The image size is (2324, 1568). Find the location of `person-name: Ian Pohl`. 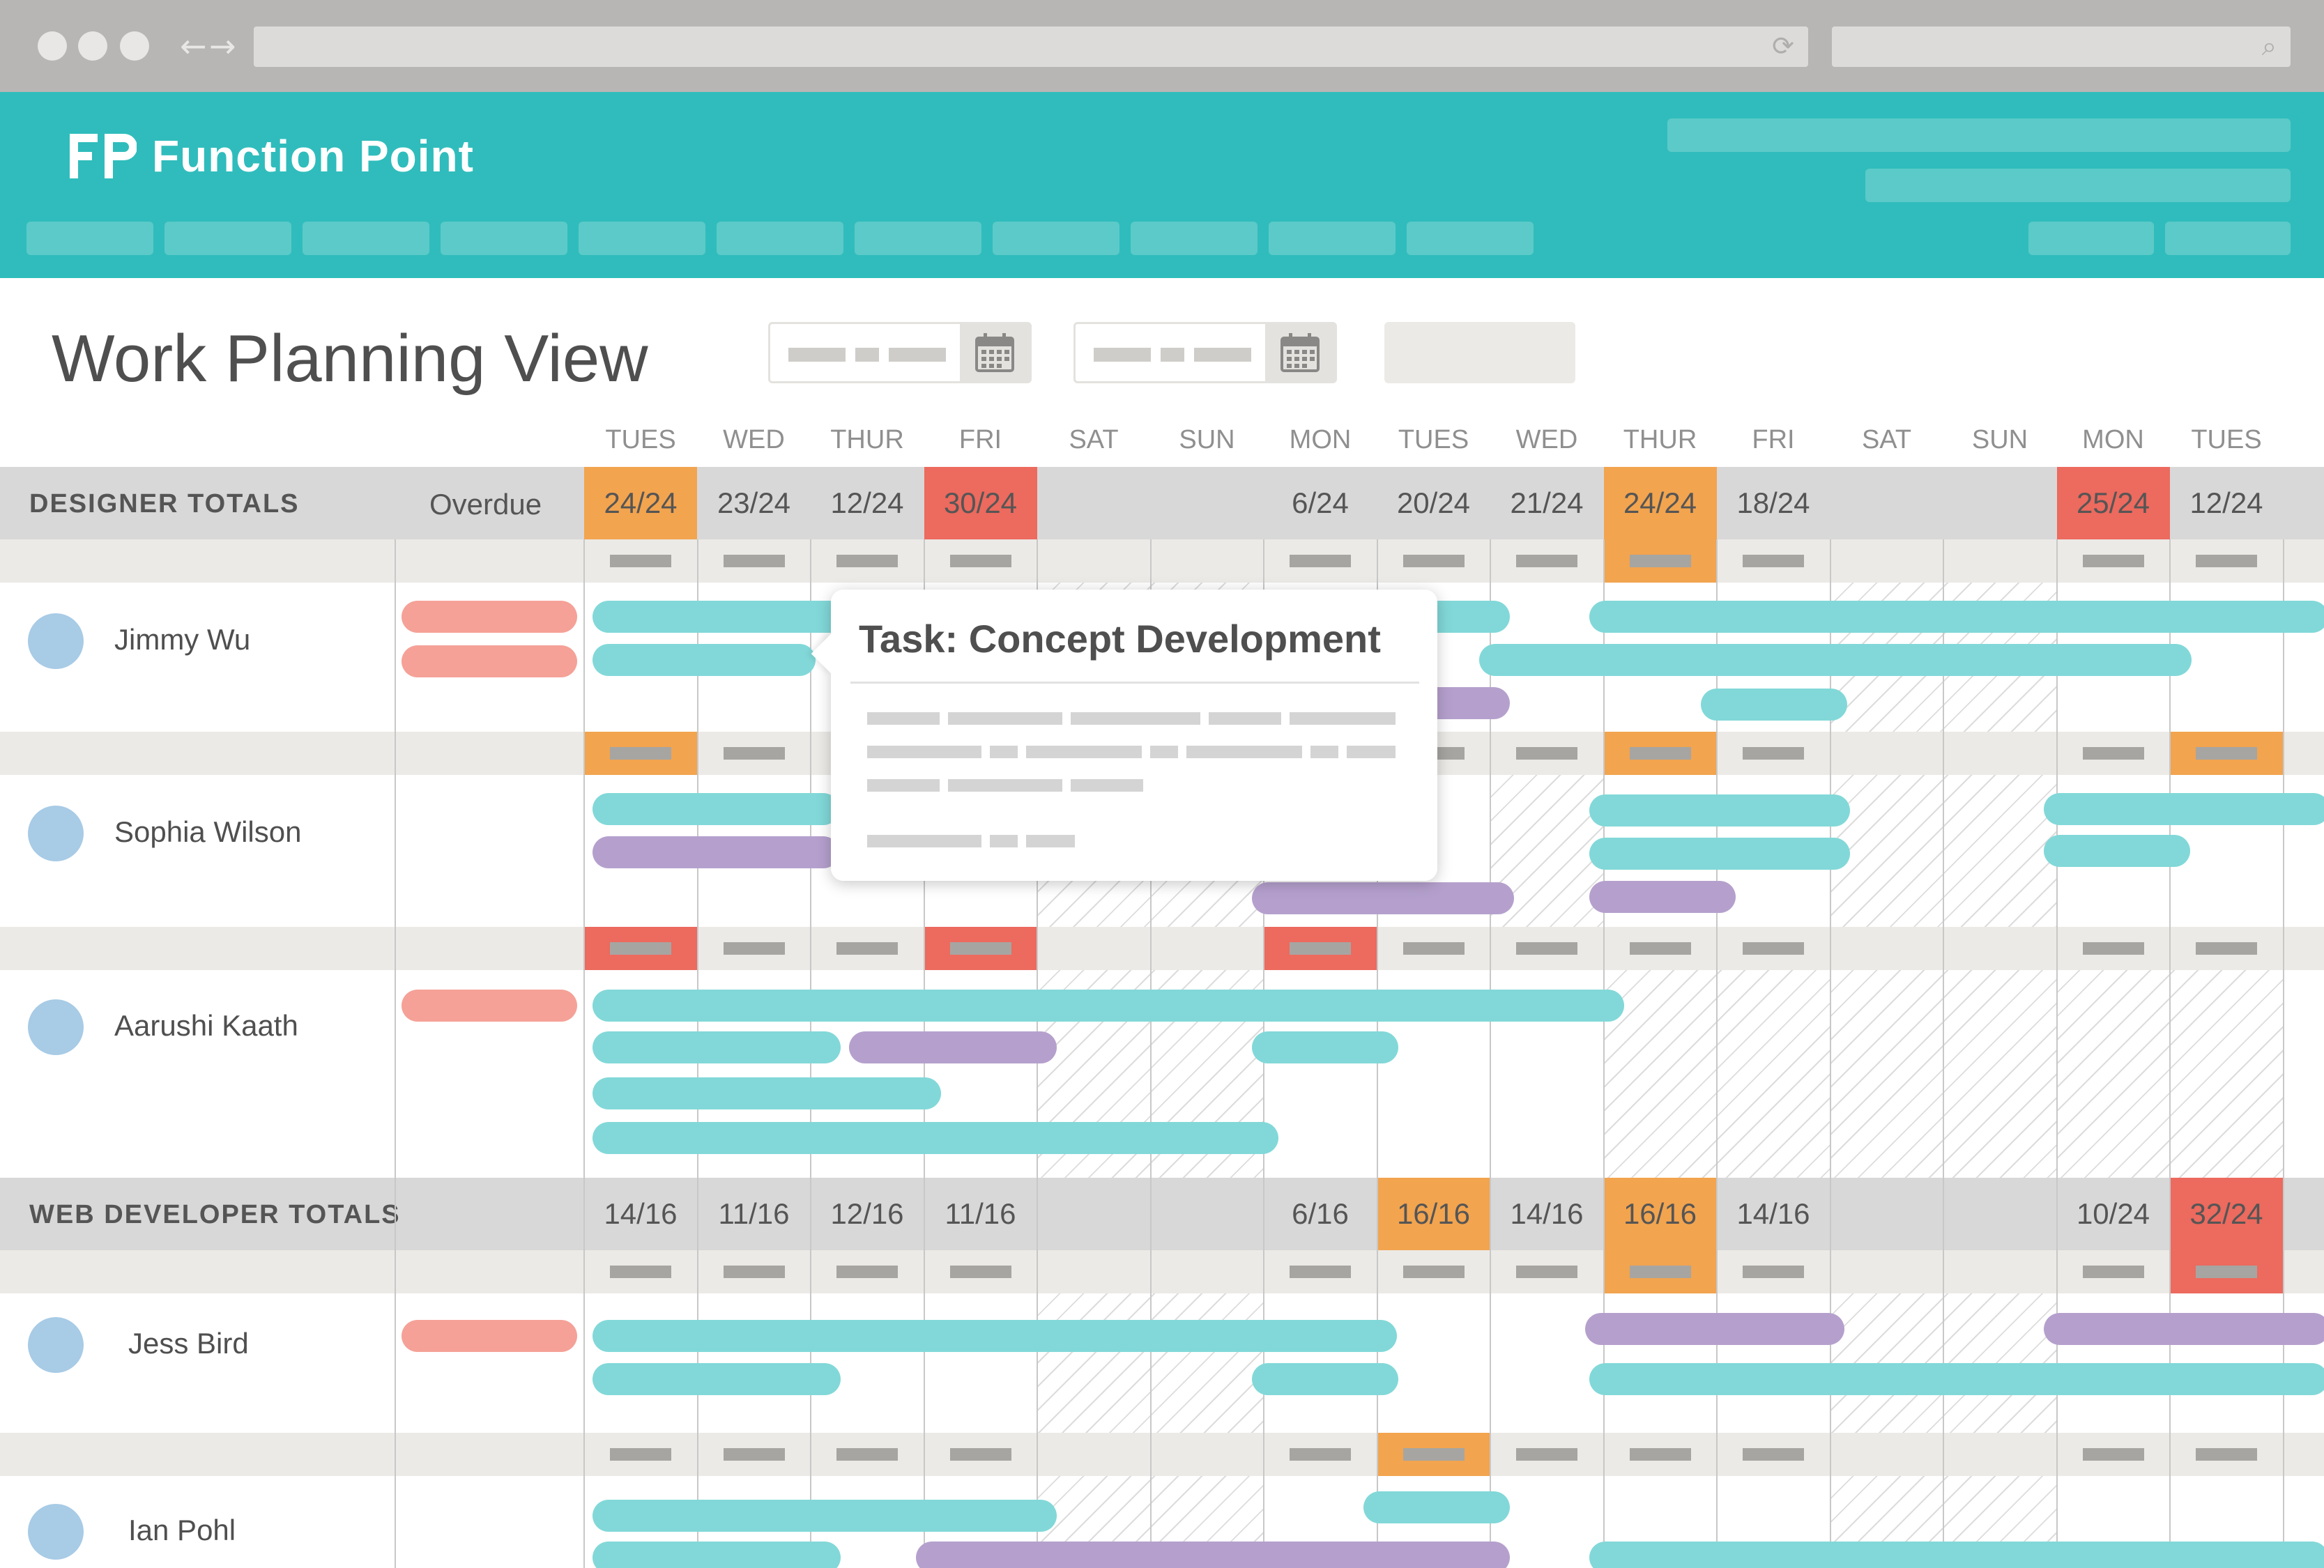

person-name: Ian Pohl is located at coordinates (182, 1530).